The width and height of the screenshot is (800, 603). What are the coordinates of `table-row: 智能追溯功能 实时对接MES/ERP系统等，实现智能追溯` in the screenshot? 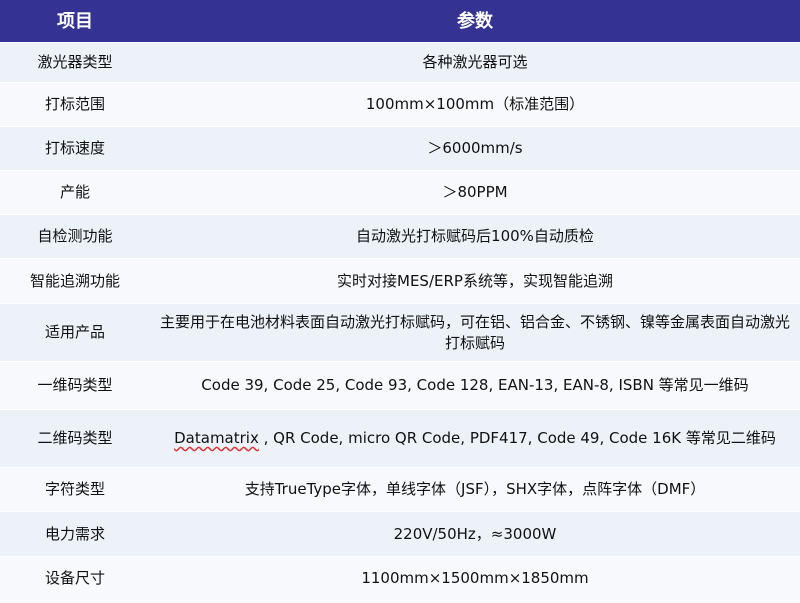 It's located at (400, 281).